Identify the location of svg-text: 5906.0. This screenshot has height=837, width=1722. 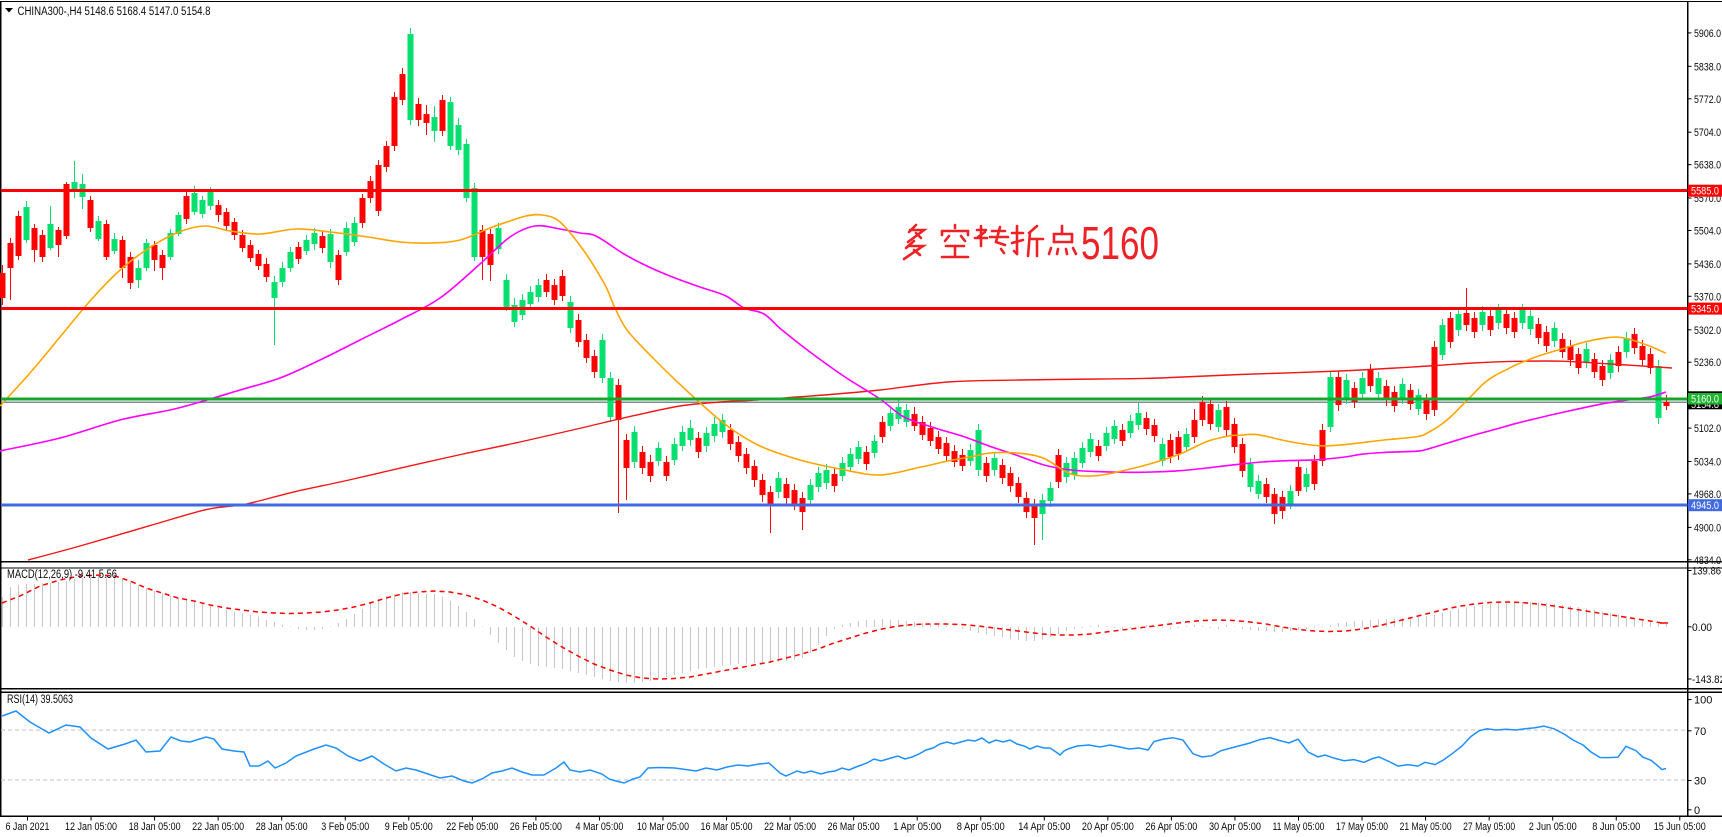
(1707, 34).